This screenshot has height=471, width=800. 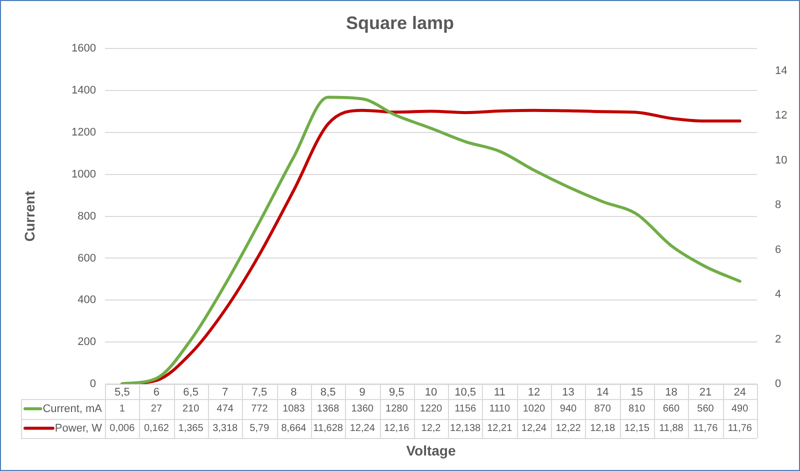 What do you see at coordinates (778, 339) in the screenshot?
I see `y2-tick-label: 2` at bounding box center [778, 339].